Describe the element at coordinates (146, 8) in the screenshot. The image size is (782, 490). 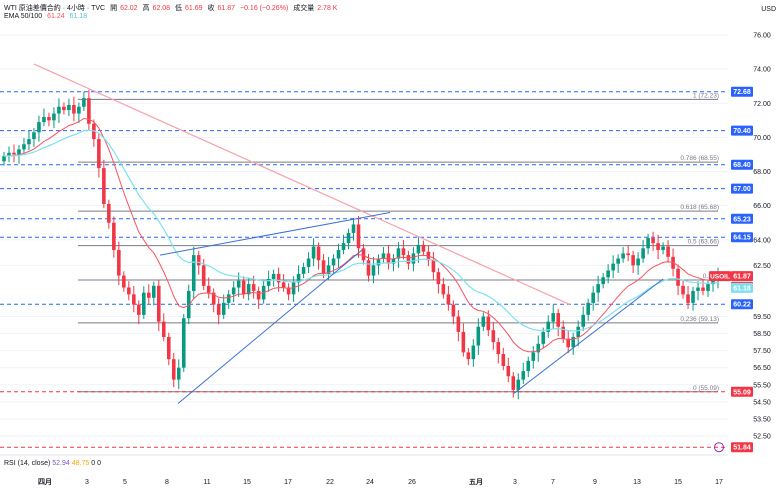
I see `high-label: 高` at that location.